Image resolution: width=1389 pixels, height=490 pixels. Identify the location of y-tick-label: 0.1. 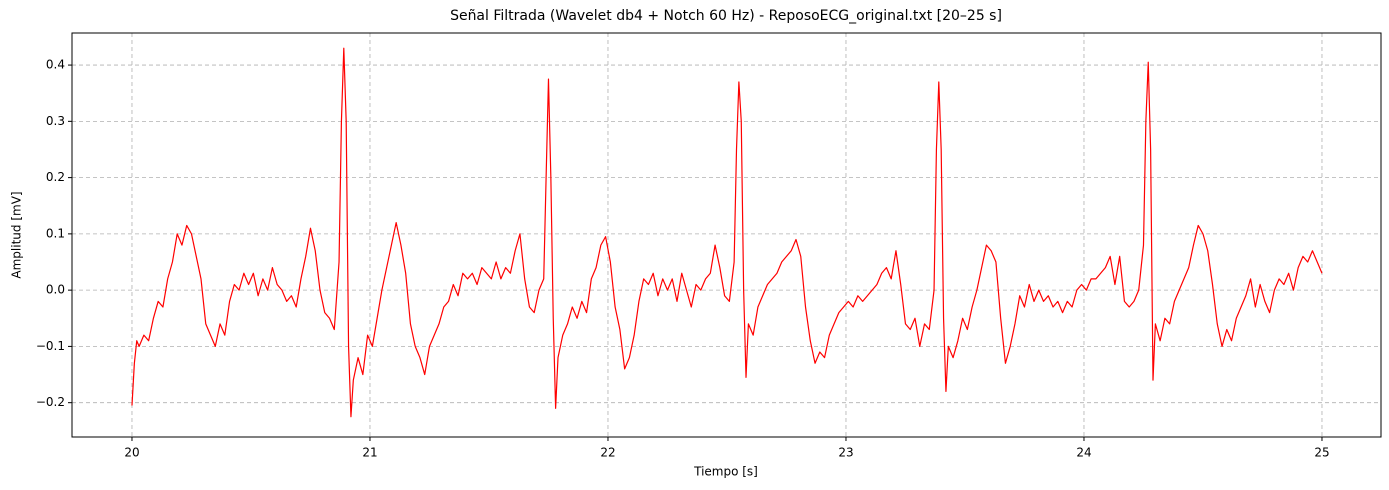
(55, 233).